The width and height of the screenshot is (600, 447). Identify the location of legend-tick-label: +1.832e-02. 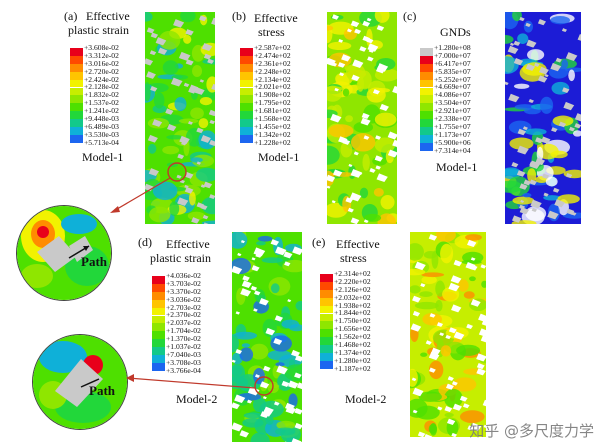
(101, 95).